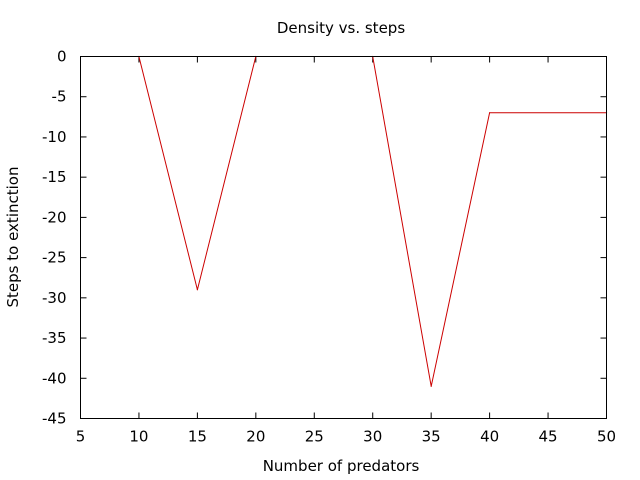  I want to click on x-tick-label: 50, so click(606, 437).